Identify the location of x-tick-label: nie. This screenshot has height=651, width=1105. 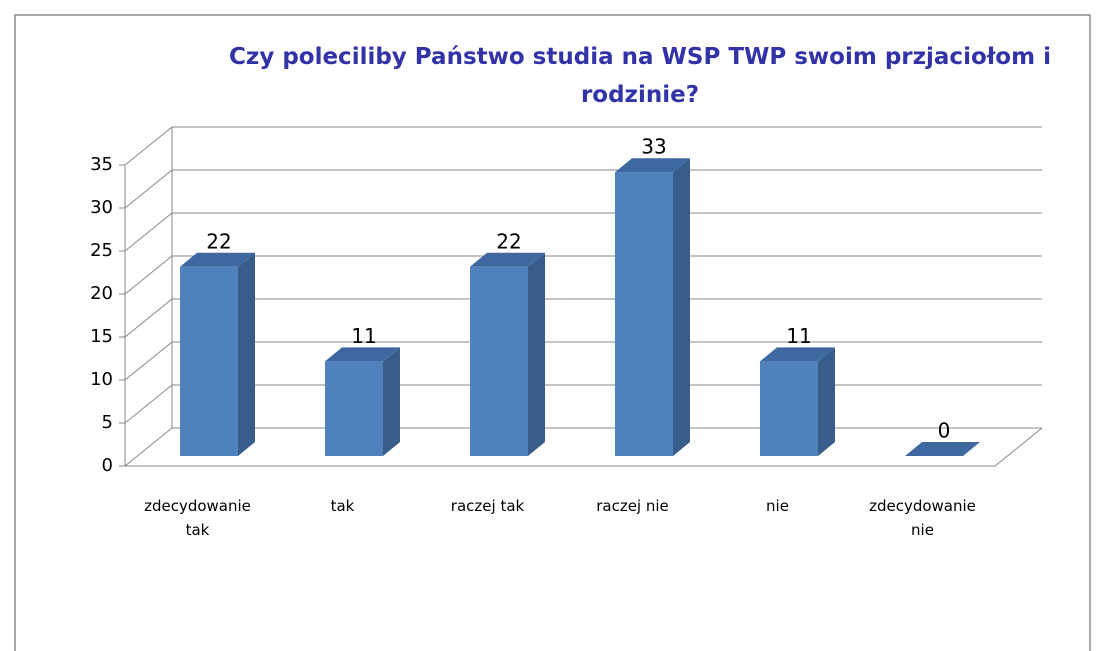
(777, 506).